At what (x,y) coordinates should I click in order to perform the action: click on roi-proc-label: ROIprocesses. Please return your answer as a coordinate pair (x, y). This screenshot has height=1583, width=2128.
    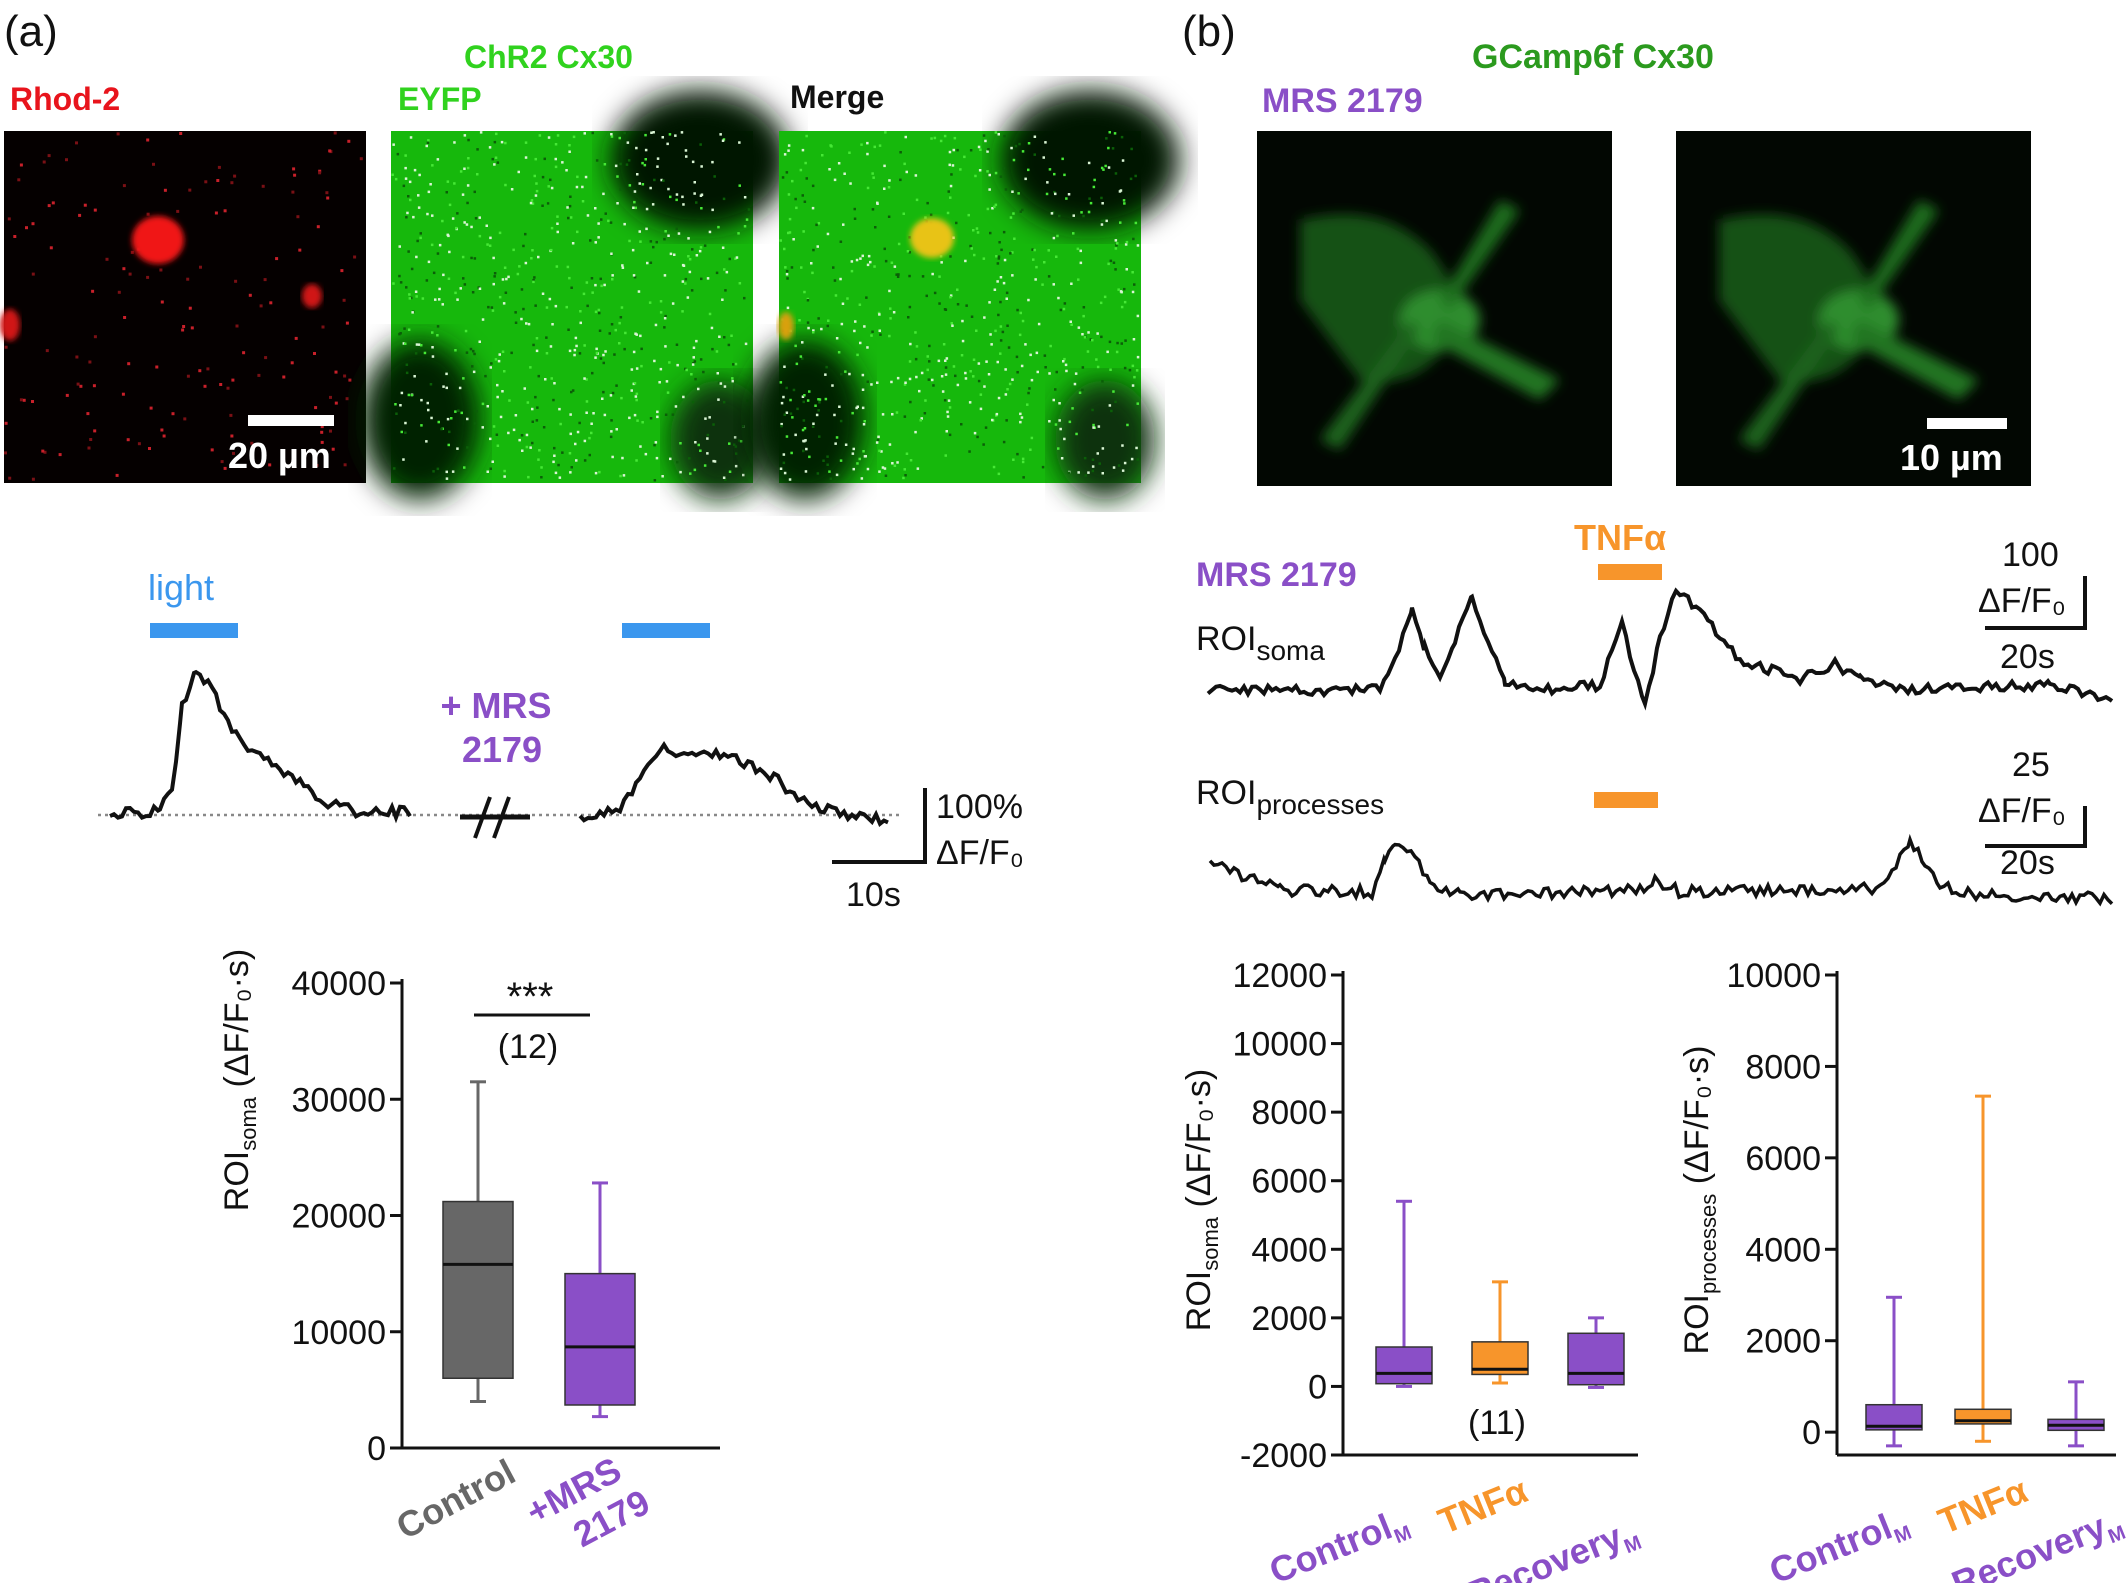
    Looking at the image, I should click on (1290, 797).